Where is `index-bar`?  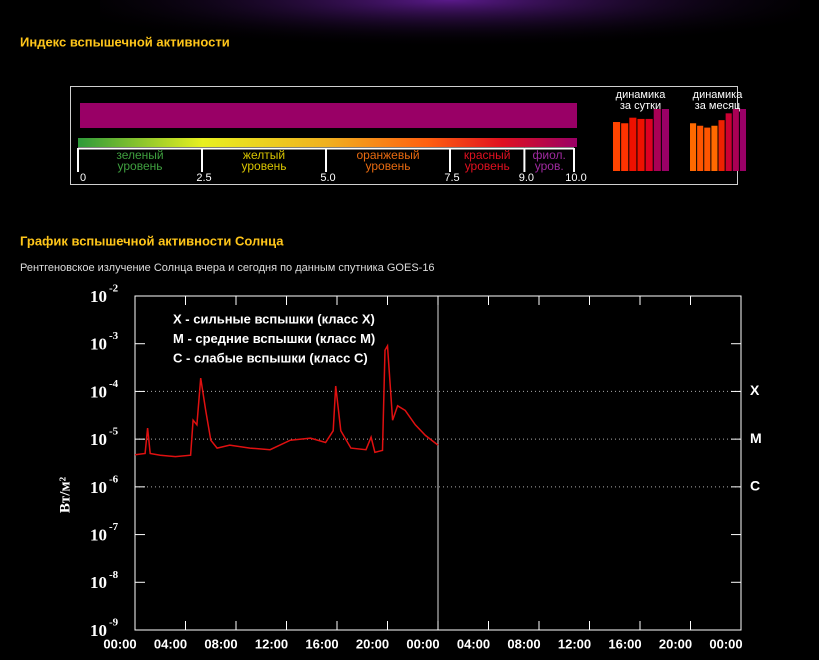 index-bar is located at coordinates (328, 115).